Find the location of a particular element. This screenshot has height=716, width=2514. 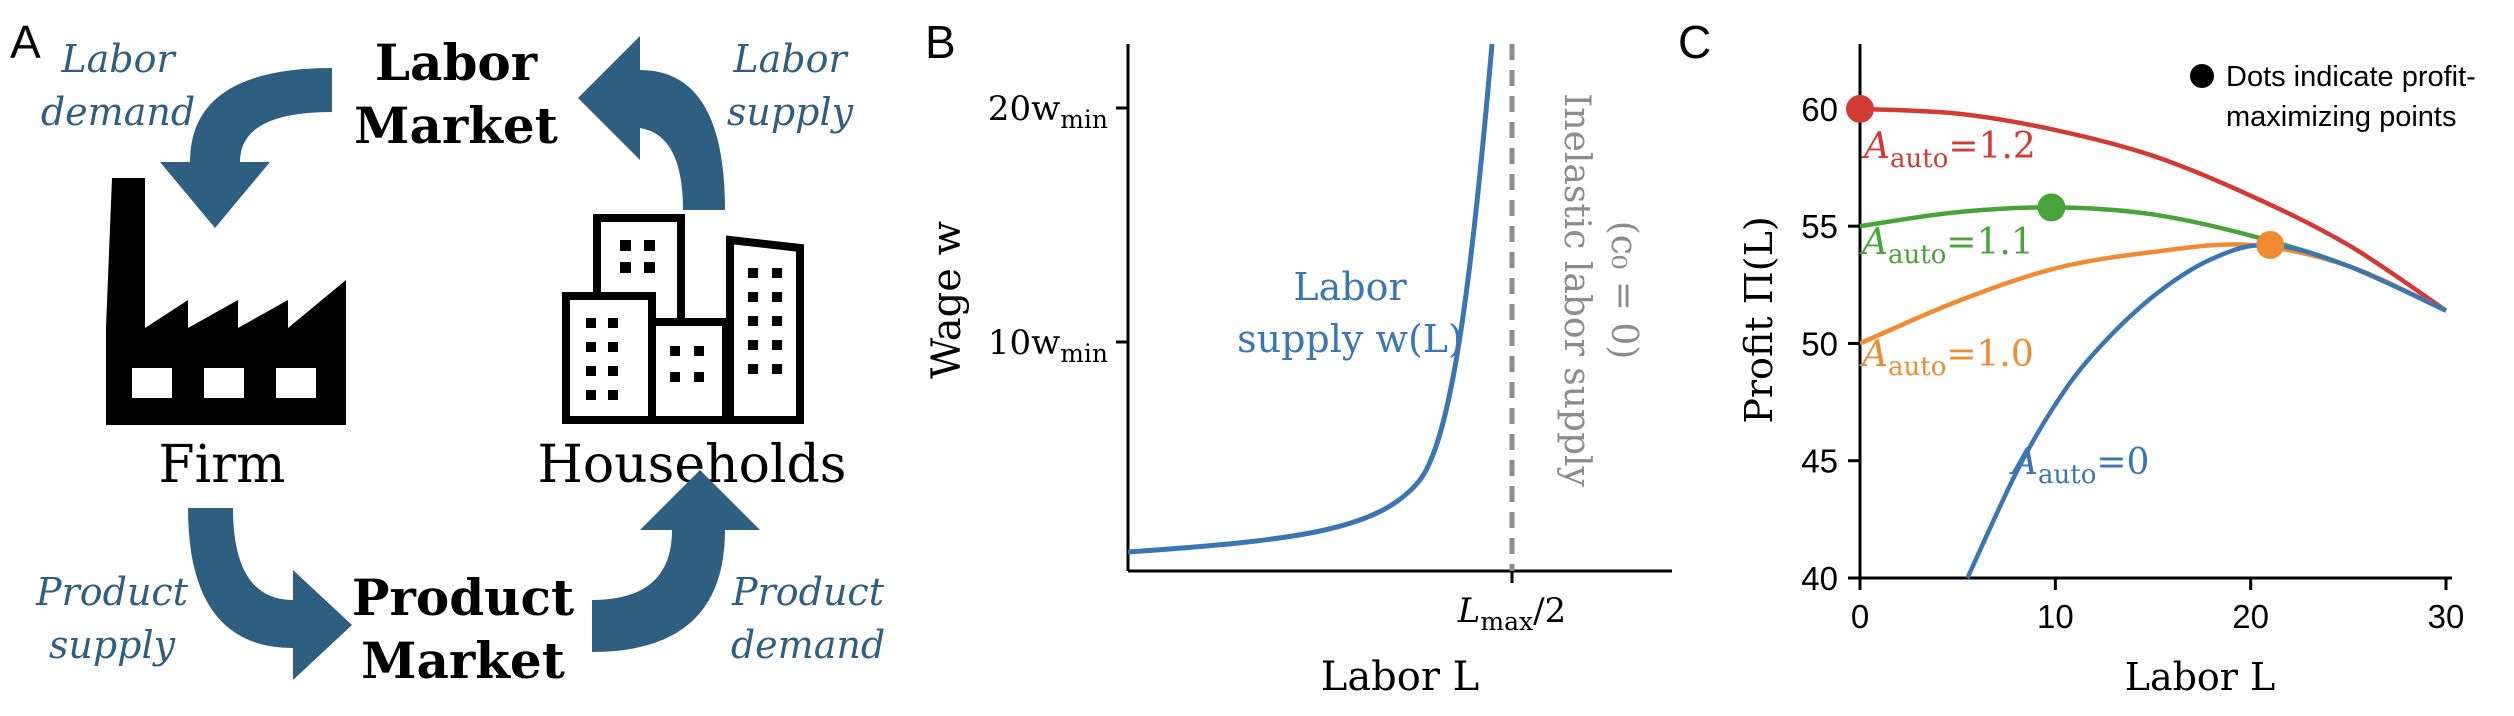

product-market-title-line1: Product is located at coordinates (463, 597).